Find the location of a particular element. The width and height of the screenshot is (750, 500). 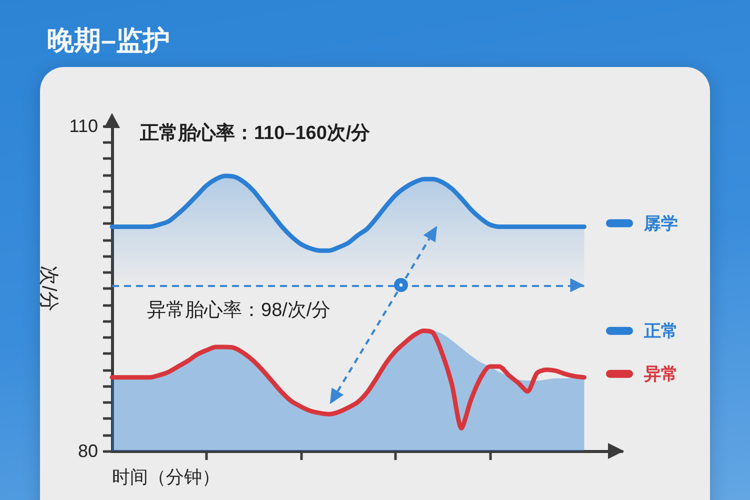

annotation: 正常胎心率：110–160次/分 is located at coordinates (255, 133).